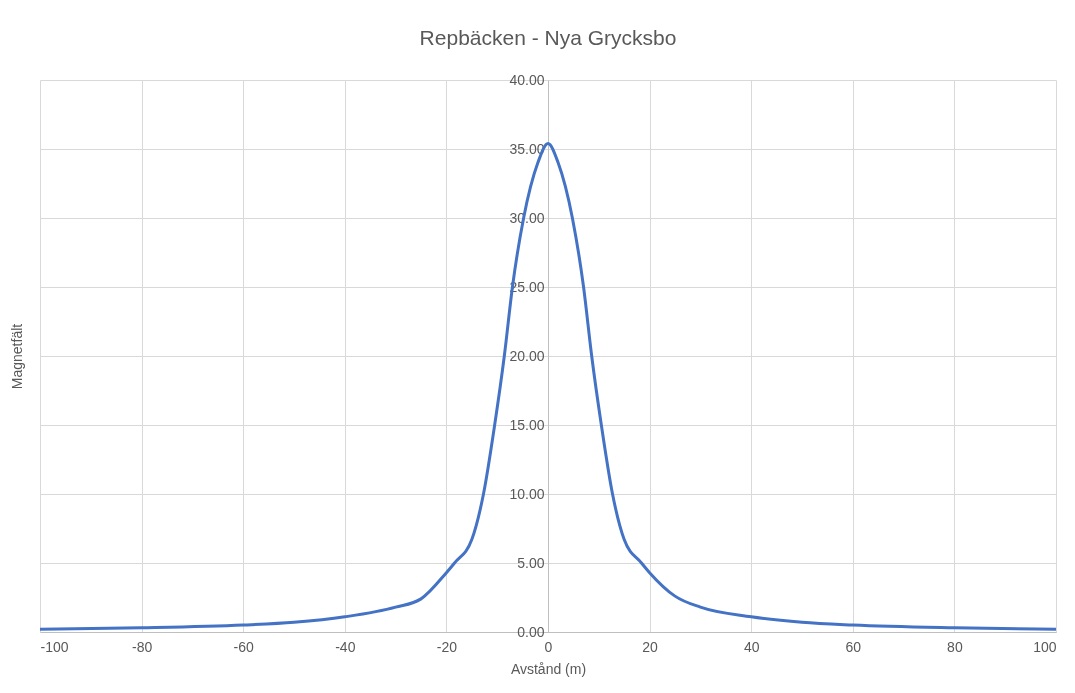 This screenshot has height=693, width=1075. I want to click on y-tick-label: 10.00, so click(527, 493).